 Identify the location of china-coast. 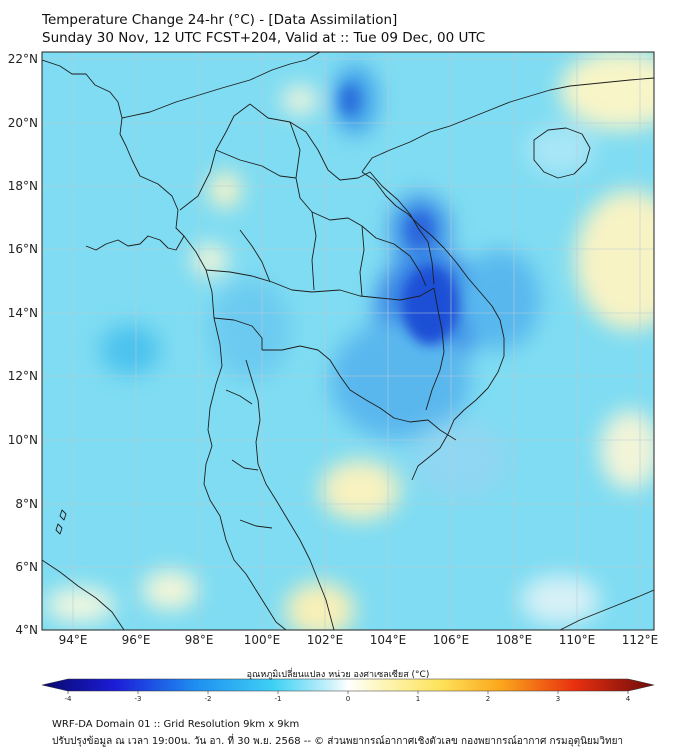
(507, 125).